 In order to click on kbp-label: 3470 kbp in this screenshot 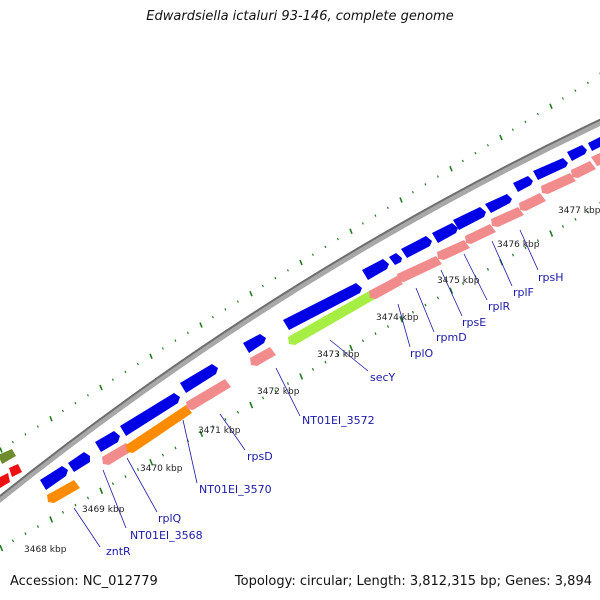, I will do `click(161, 469)`.